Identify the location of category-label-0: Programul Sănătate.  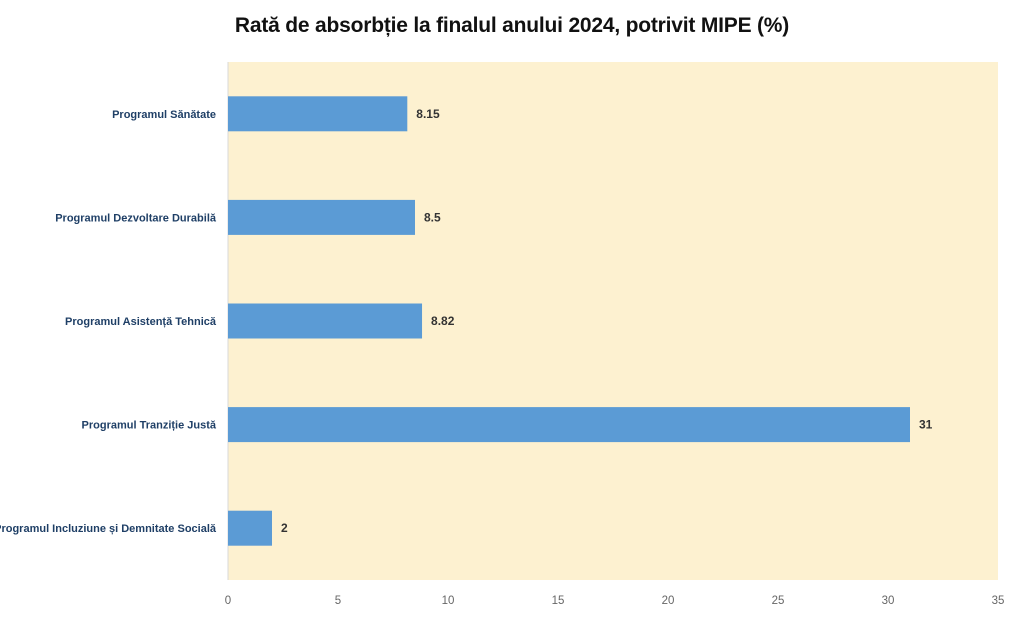
(164, 115).